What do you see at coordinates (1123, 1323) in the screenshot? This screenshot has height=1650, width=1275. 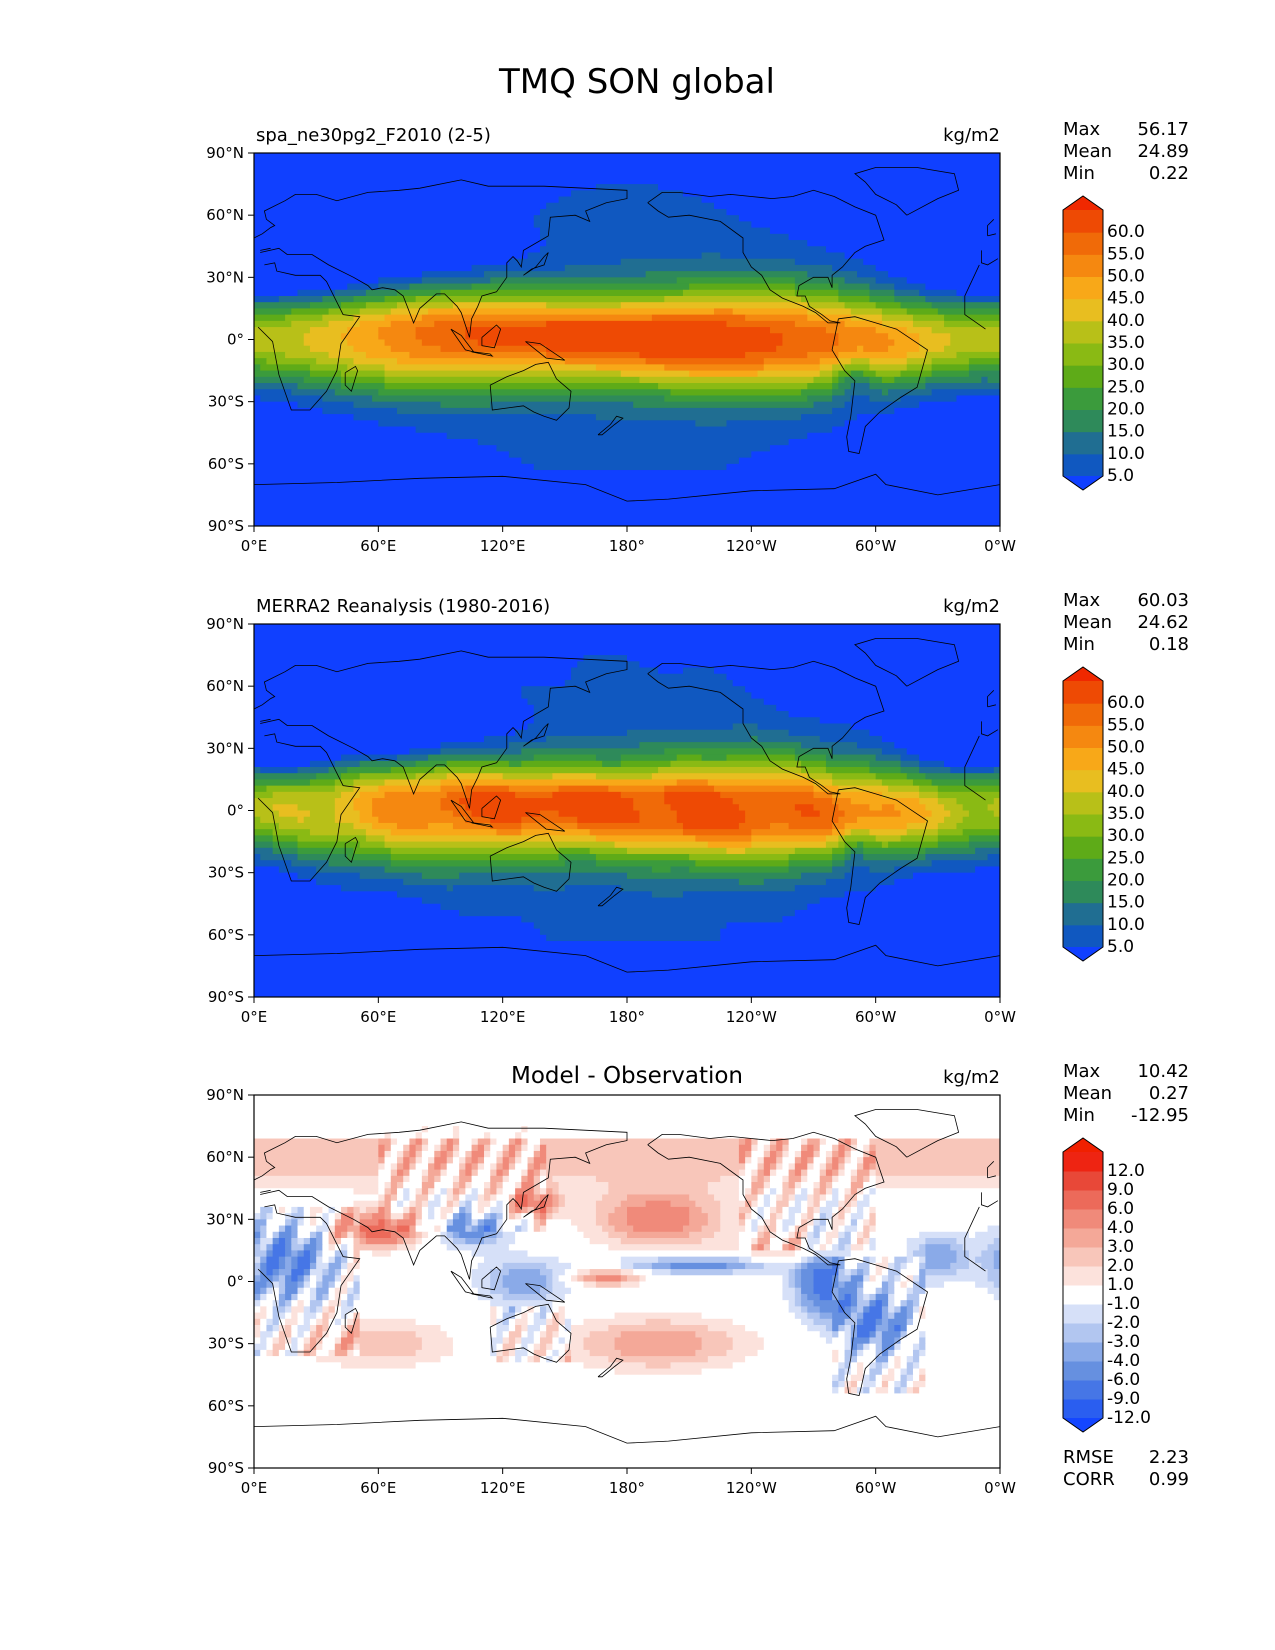 I see `colorbar-label: -2.0` at bounding box center [1123, 1323].